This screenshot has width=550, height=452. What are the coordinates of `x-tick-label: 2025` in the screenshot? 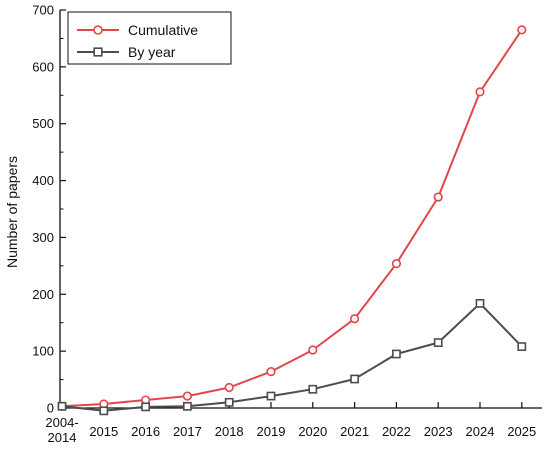 It's located at (521, 431).